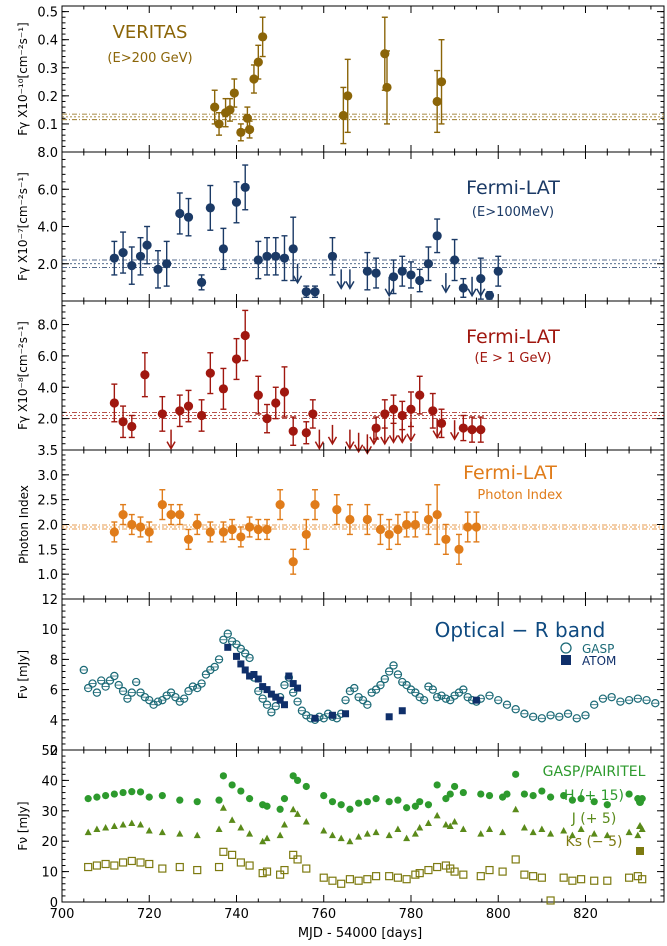  Describe the element at coordinates (49, 812) in the screenshot. I see `y-tick-label: 30` at that location.